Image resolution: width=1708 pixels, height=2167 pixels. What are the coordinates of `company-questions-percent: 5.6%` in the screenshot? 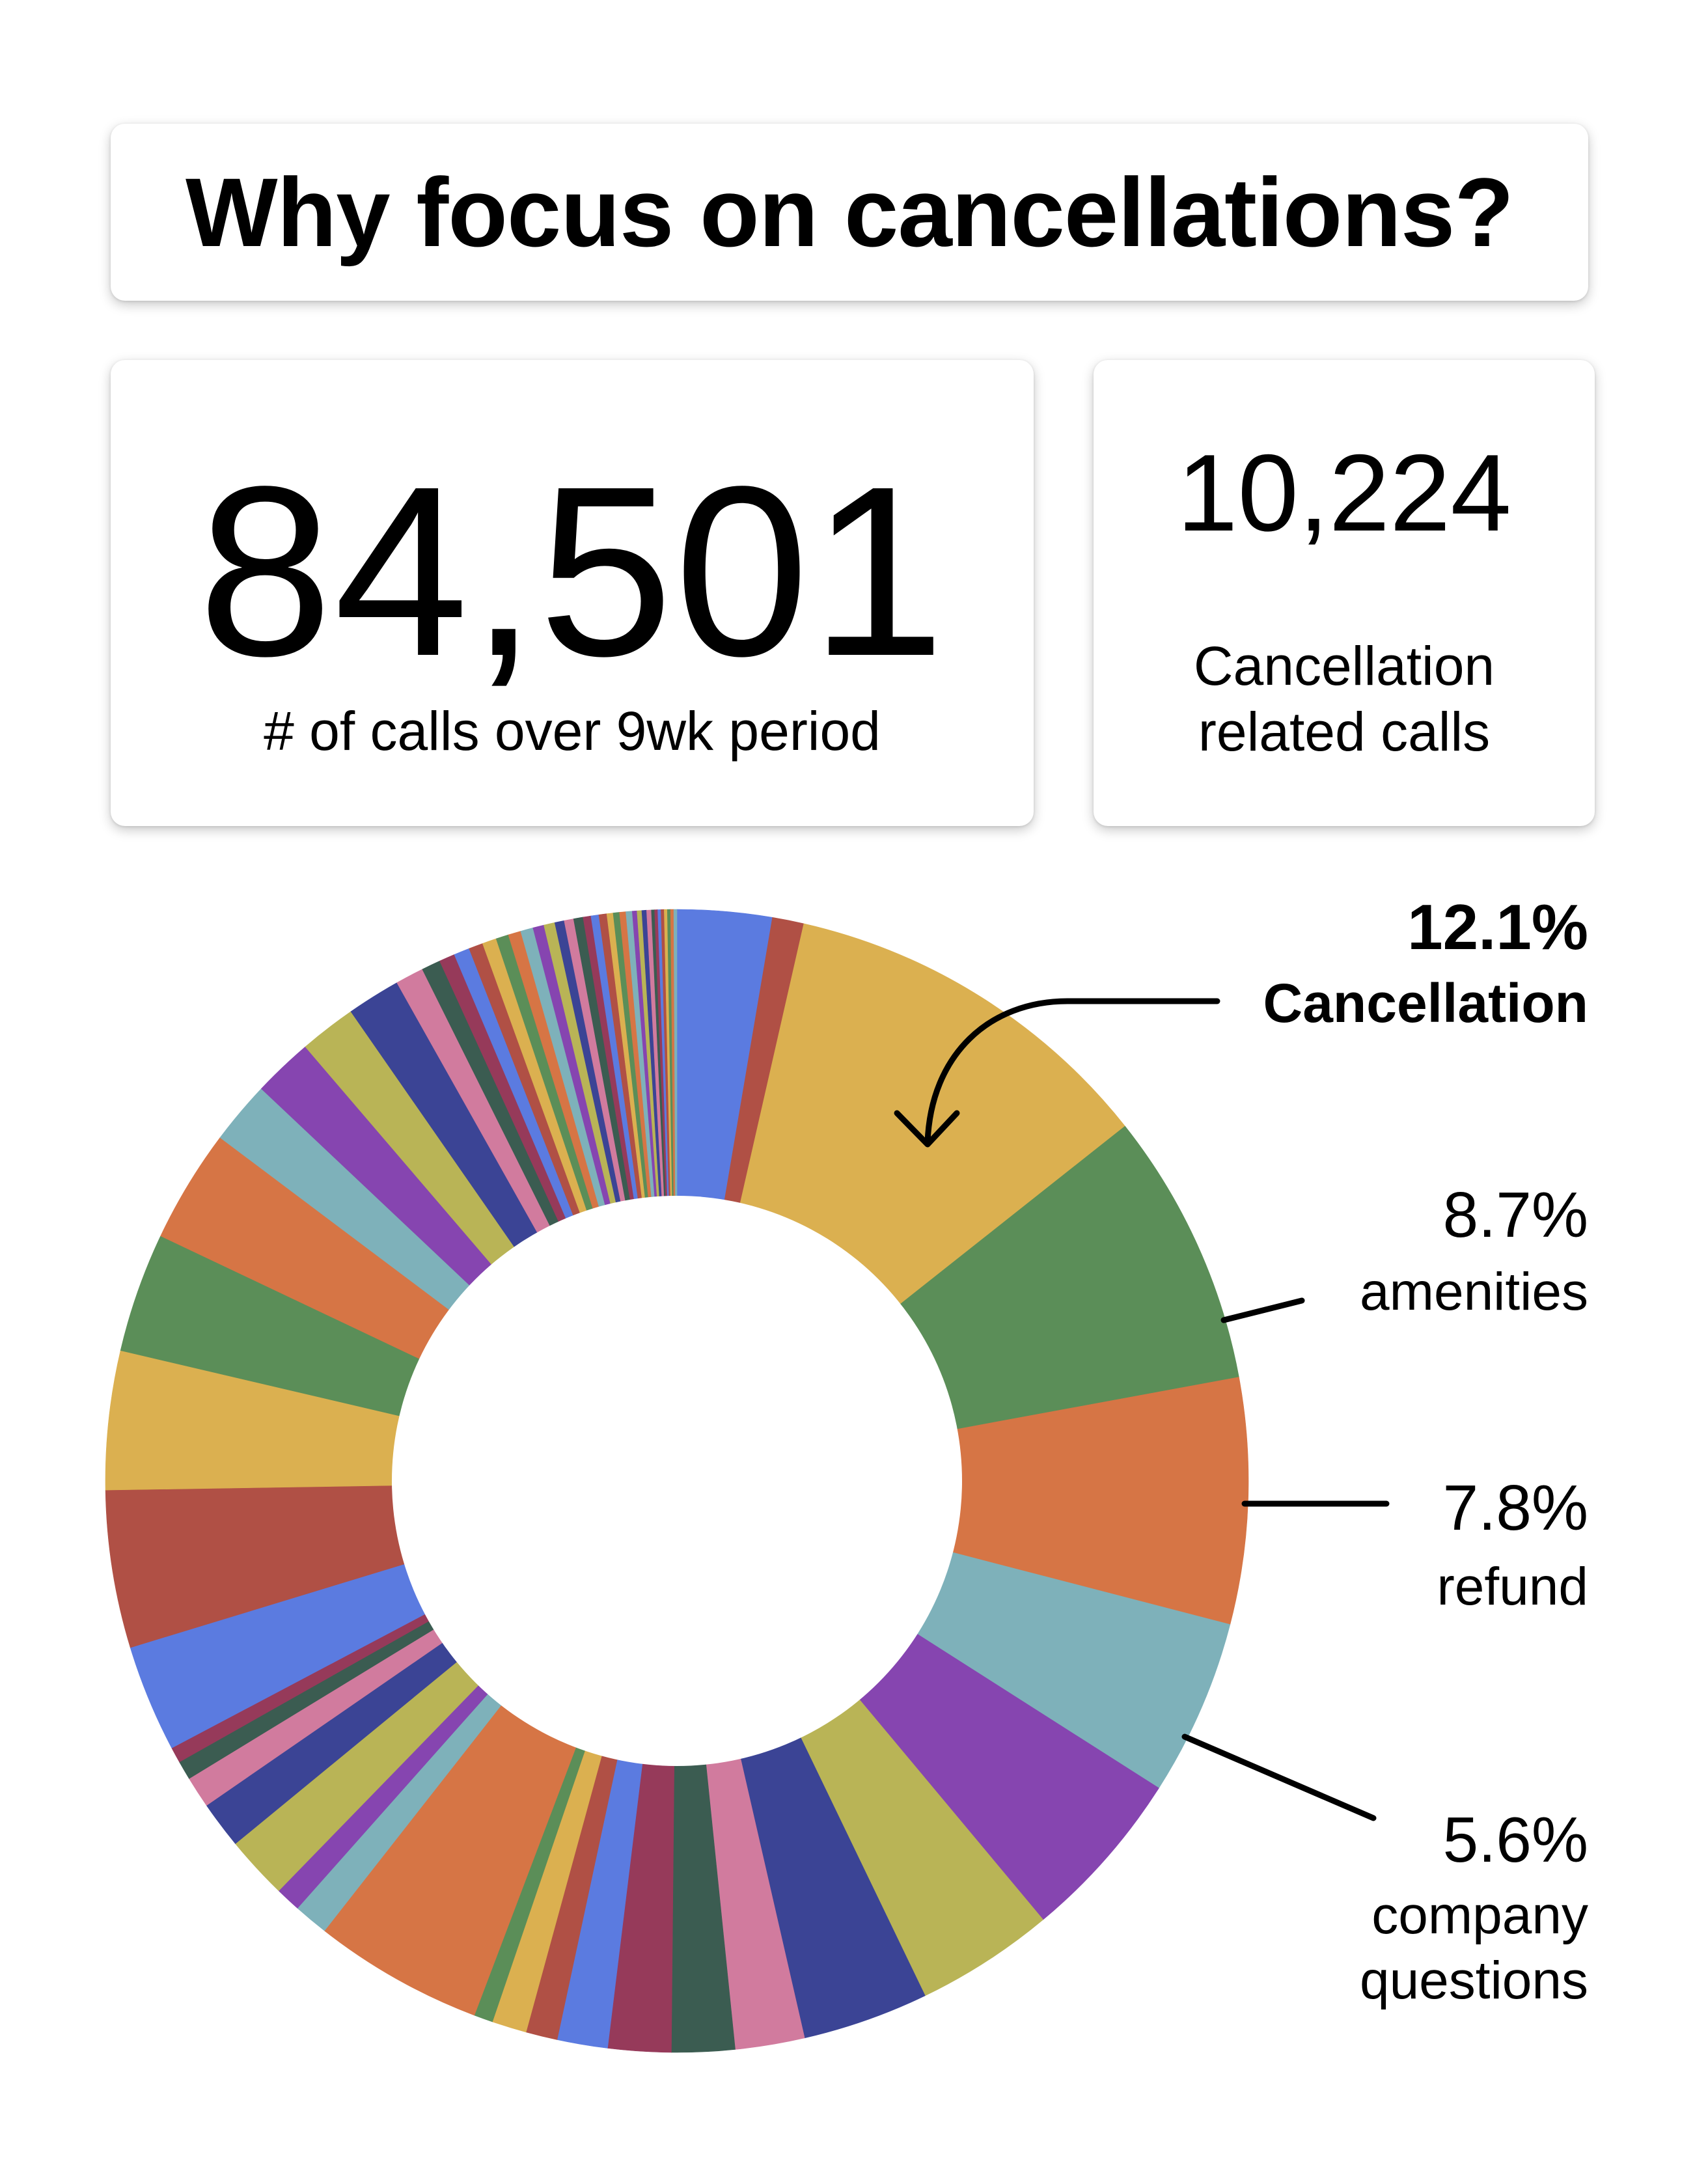 It's located at (1515, 1840).